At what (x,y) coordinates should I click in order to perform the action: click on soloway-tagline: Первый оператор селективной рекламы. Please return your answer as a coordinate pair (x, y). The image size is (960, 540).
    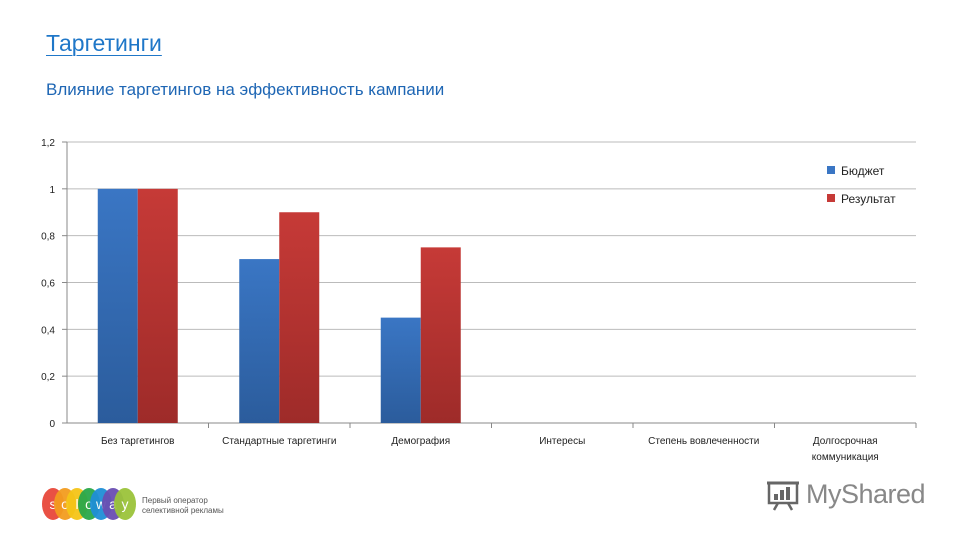
    Looking at the image, I should click on (183, 505).